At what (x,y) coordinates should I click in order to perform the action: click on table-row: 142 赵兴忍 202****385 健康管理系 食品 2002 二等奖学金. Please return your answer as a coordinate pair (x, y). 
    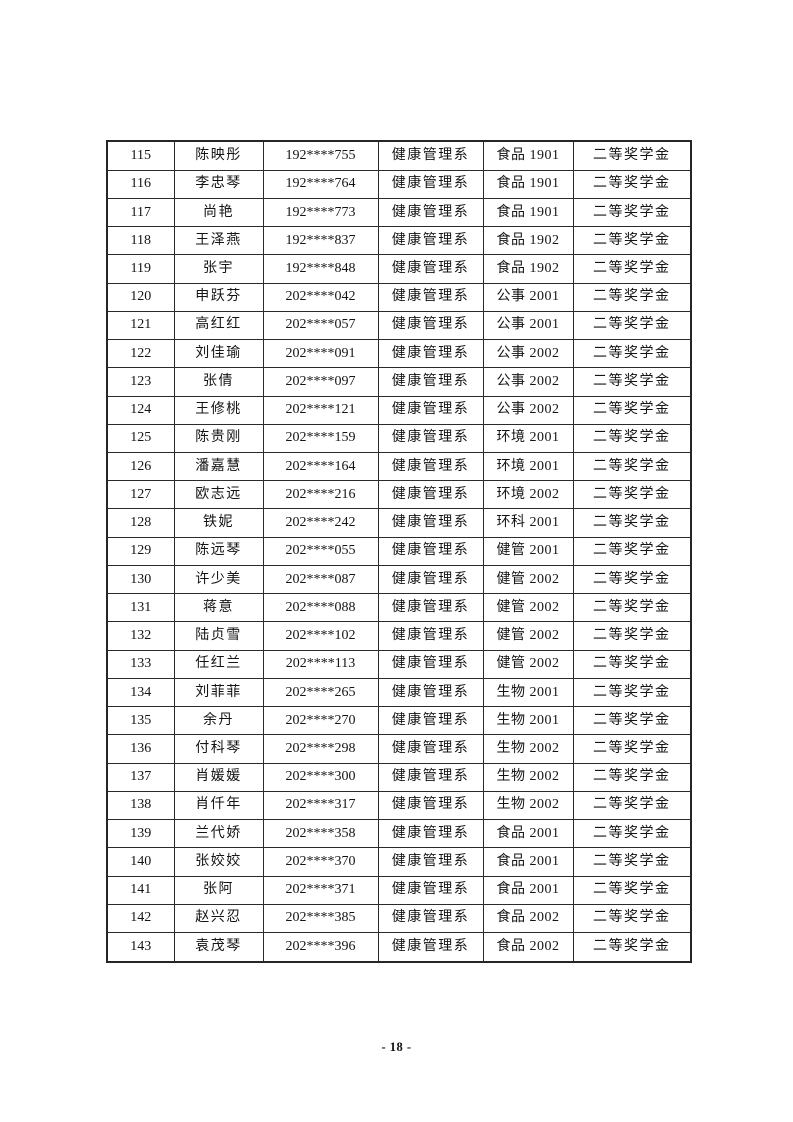
    Looking at the image, I should click on (399, 918).